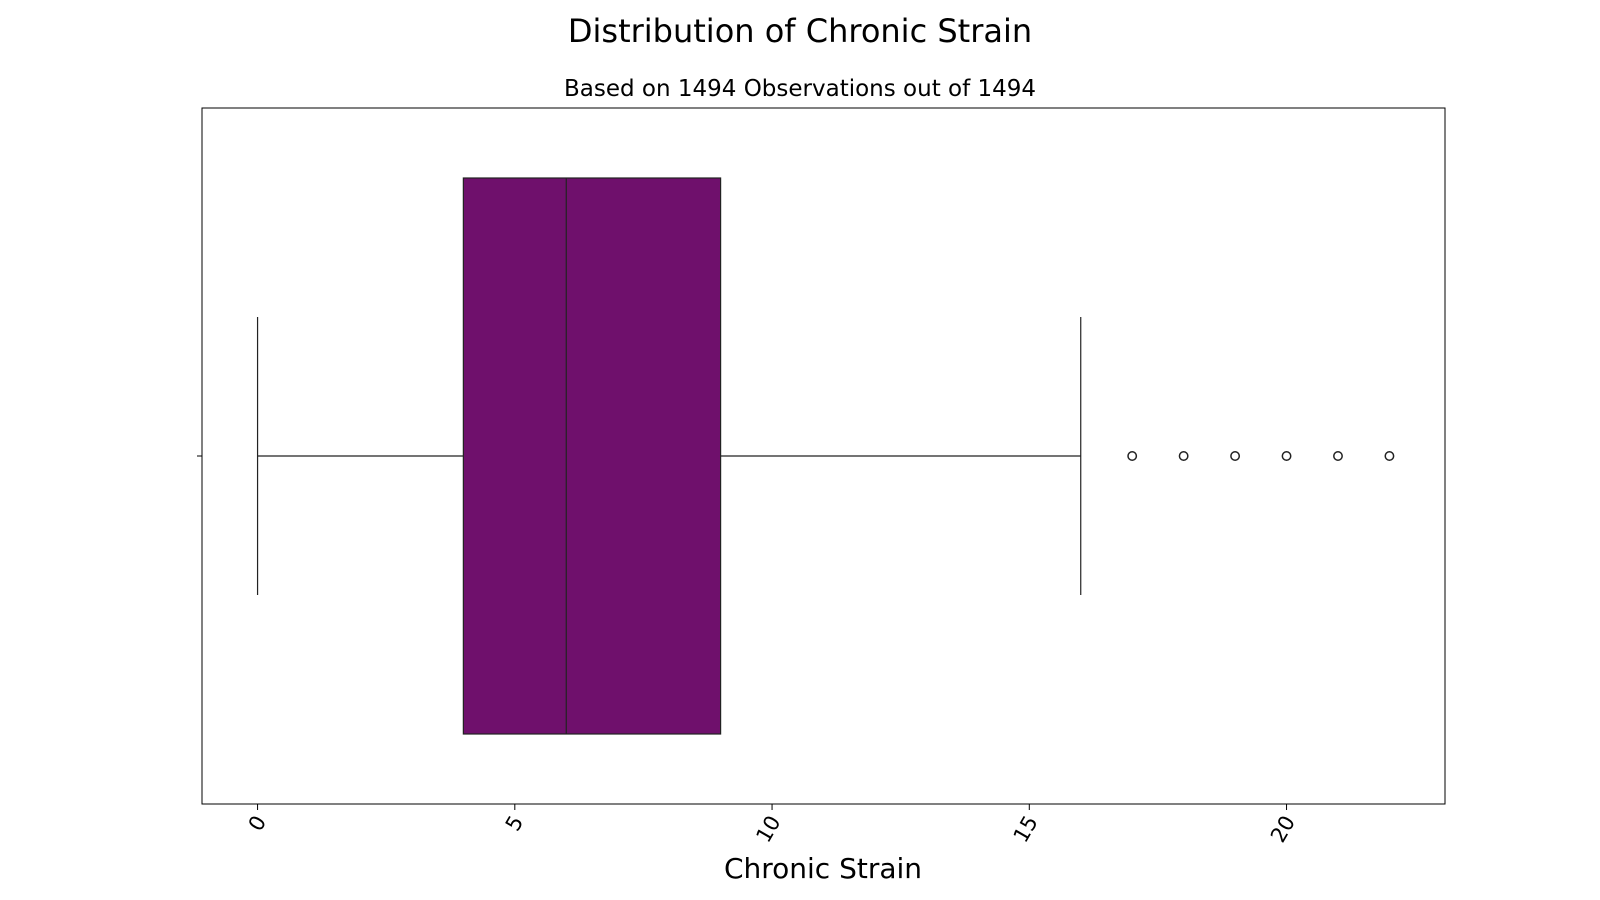 The width and height of the screenshot is (1600, 900). Describe the element at coordinates (257, 824) in the screenshot. I see `x-tick-label: 0` at that location.